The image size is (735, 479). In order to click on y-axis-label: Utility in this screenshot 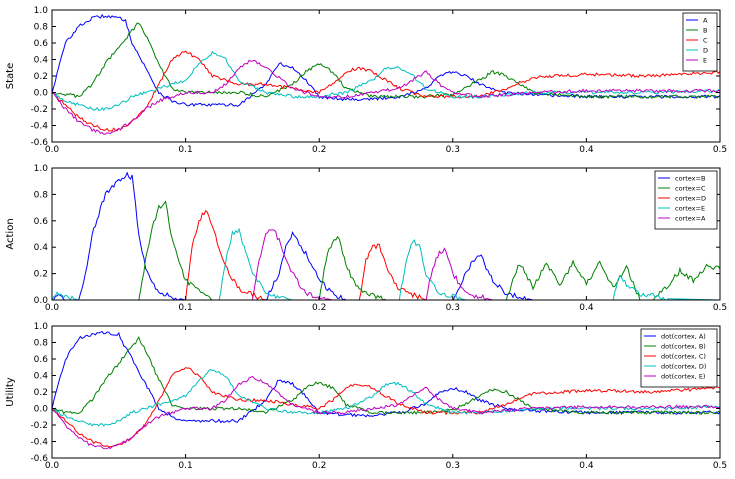, I will do `click(10, 391)`.